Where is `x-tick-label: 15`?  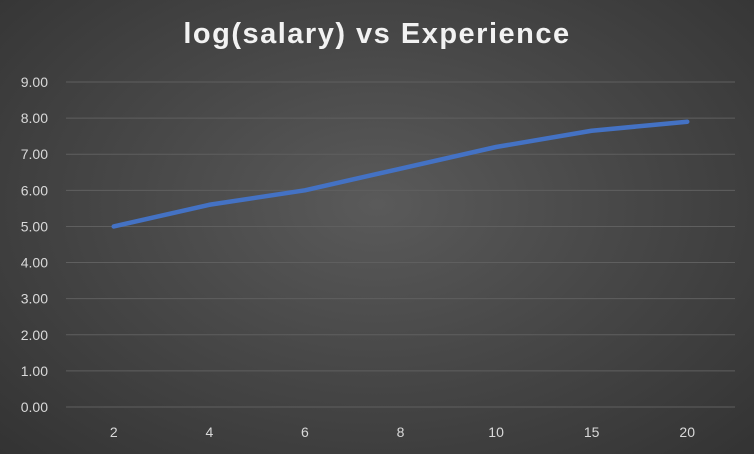
x-tick-label: 15 is located at coordinates (592, 432).